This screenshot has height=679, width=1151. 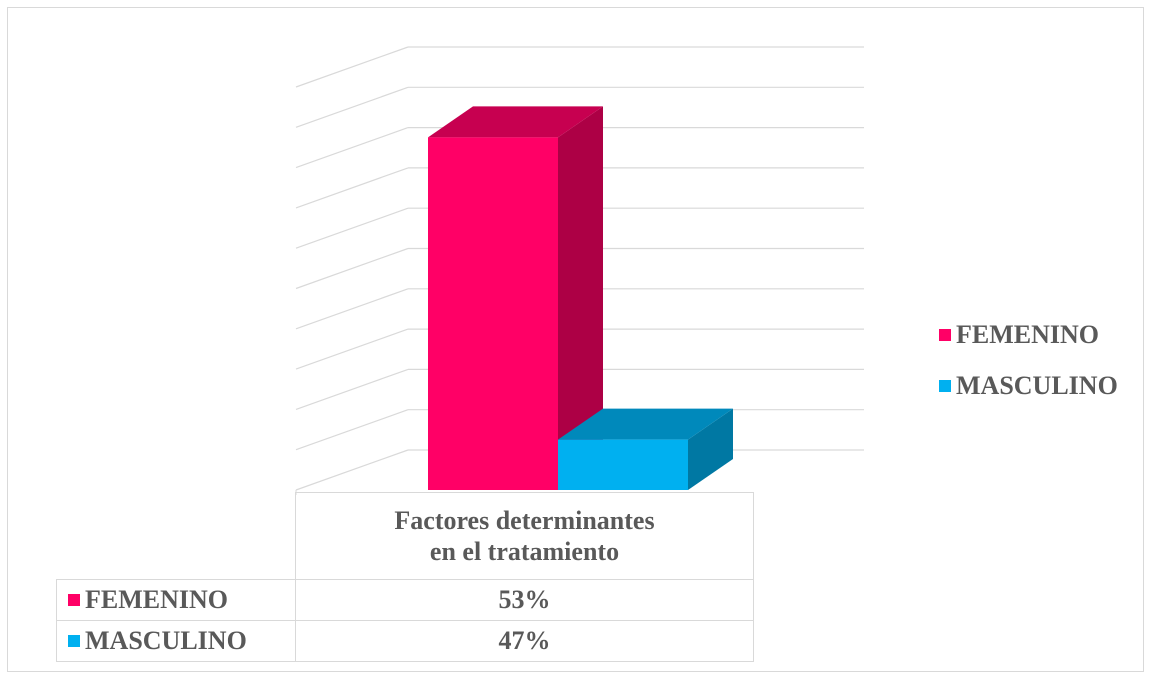 I want to click on data-table-series-femenino: FEMENINO, so click(x=176, y=600).